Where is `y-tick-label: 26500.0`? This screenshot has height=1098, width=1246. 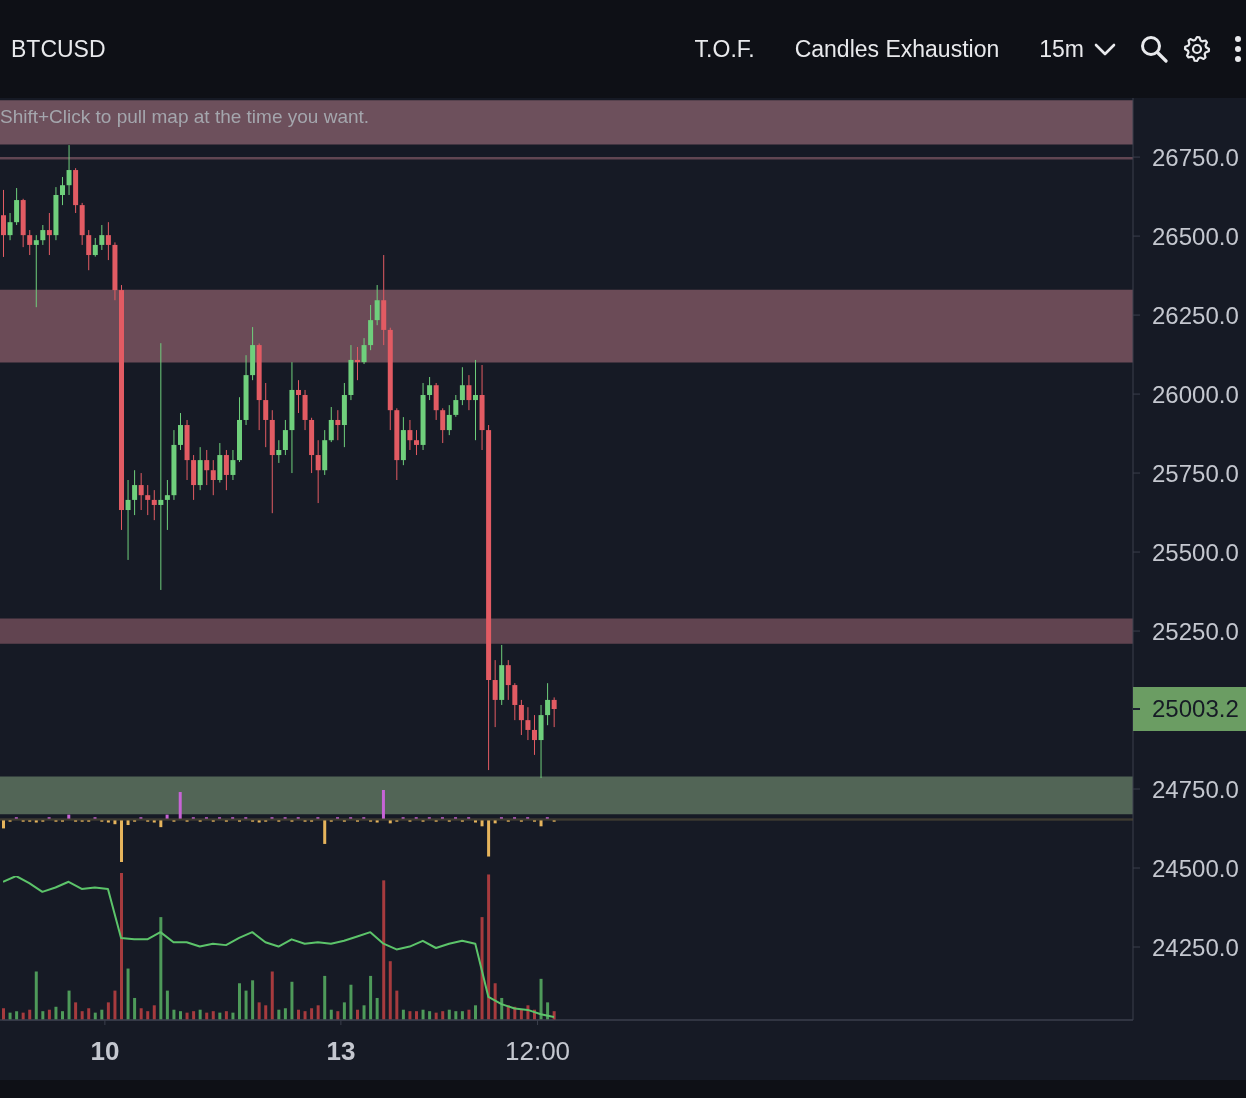 y-tick-label: 26500.0 is located at coordinates (1195, 236).